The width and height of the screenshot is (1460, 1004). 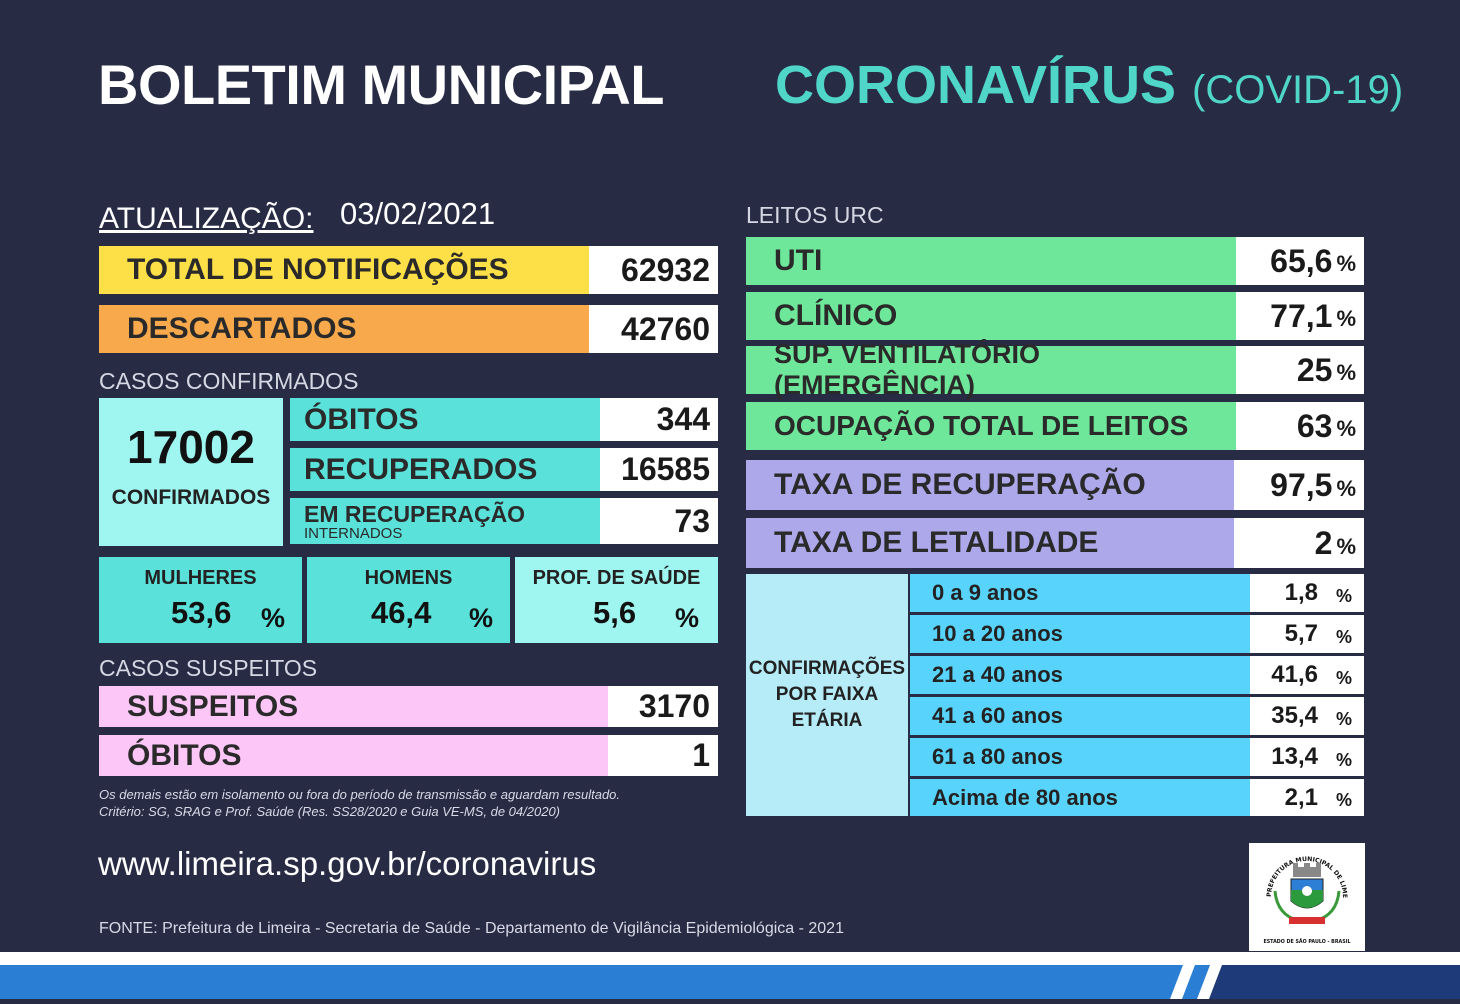 What do you see at coordinates (1346, 488) in the screenshot?
I see `recovery-rate-unit: %` at bounding box center [1346, 488].